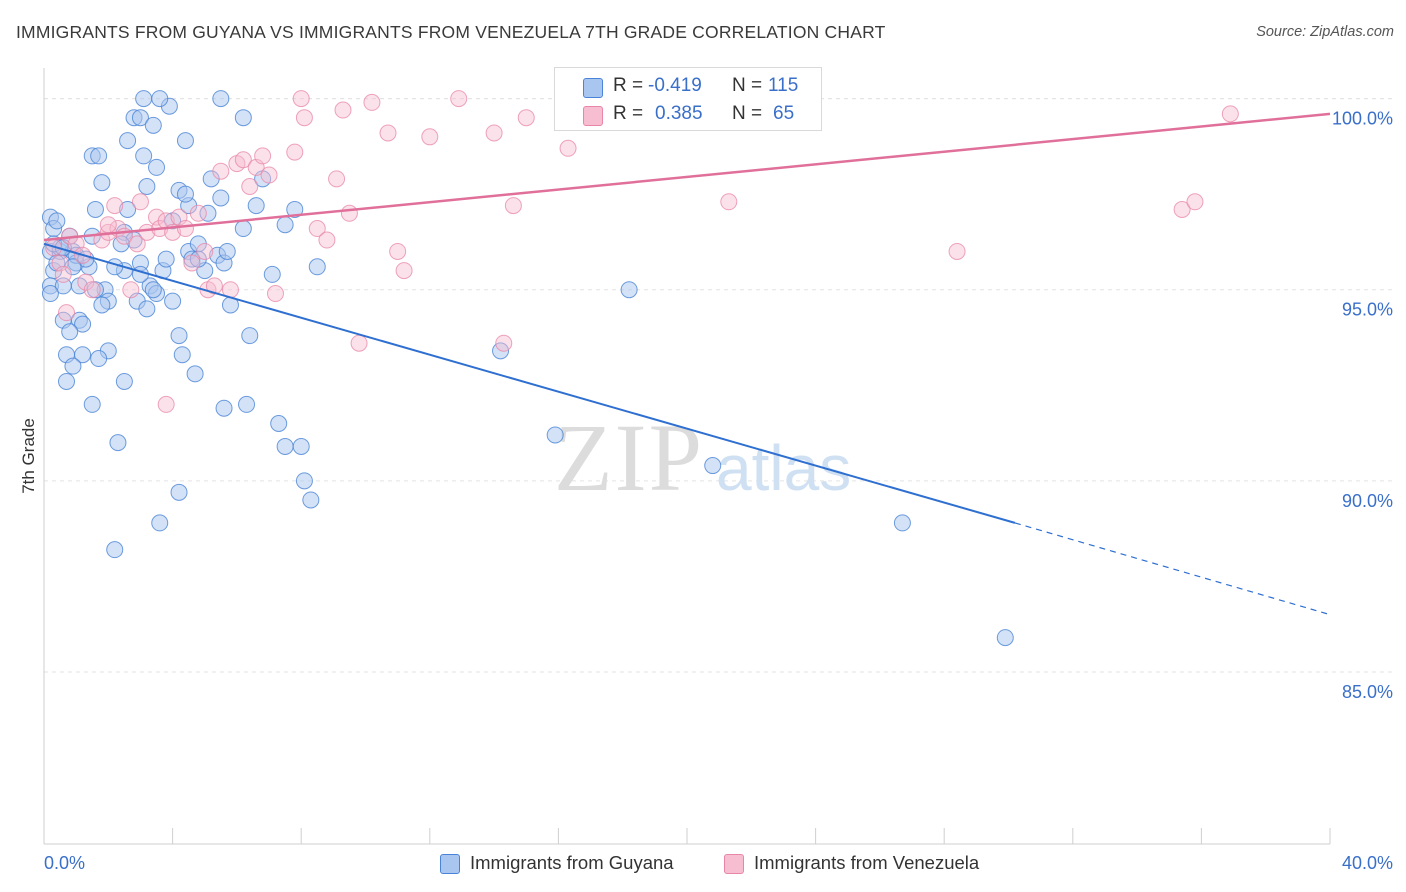 The width and height of the screenshot is (1406, 892). What do you see at coordinates (64, 863) in the screenshot?
I see `x-tick-label-start: 0.0%` at bounding box center [64, 863].